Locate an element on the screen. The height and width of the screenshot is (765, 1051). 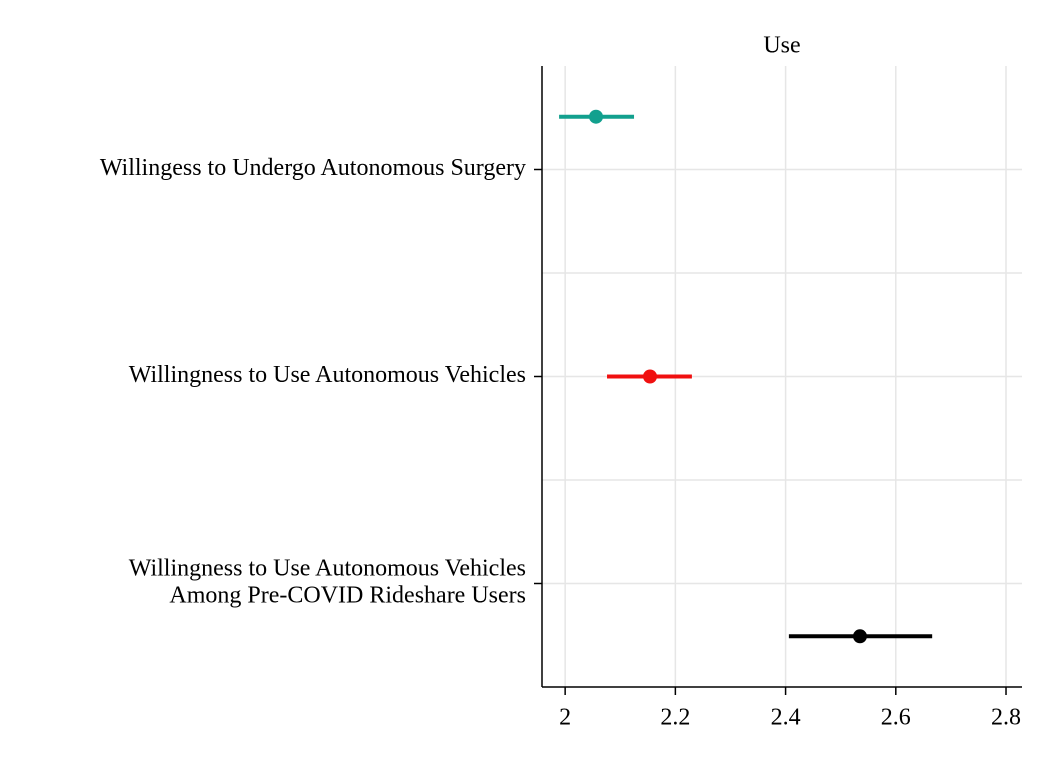
y-tick-label: Willingess to Undergo Autonomous Surgery is located at coordinates (313, 168).